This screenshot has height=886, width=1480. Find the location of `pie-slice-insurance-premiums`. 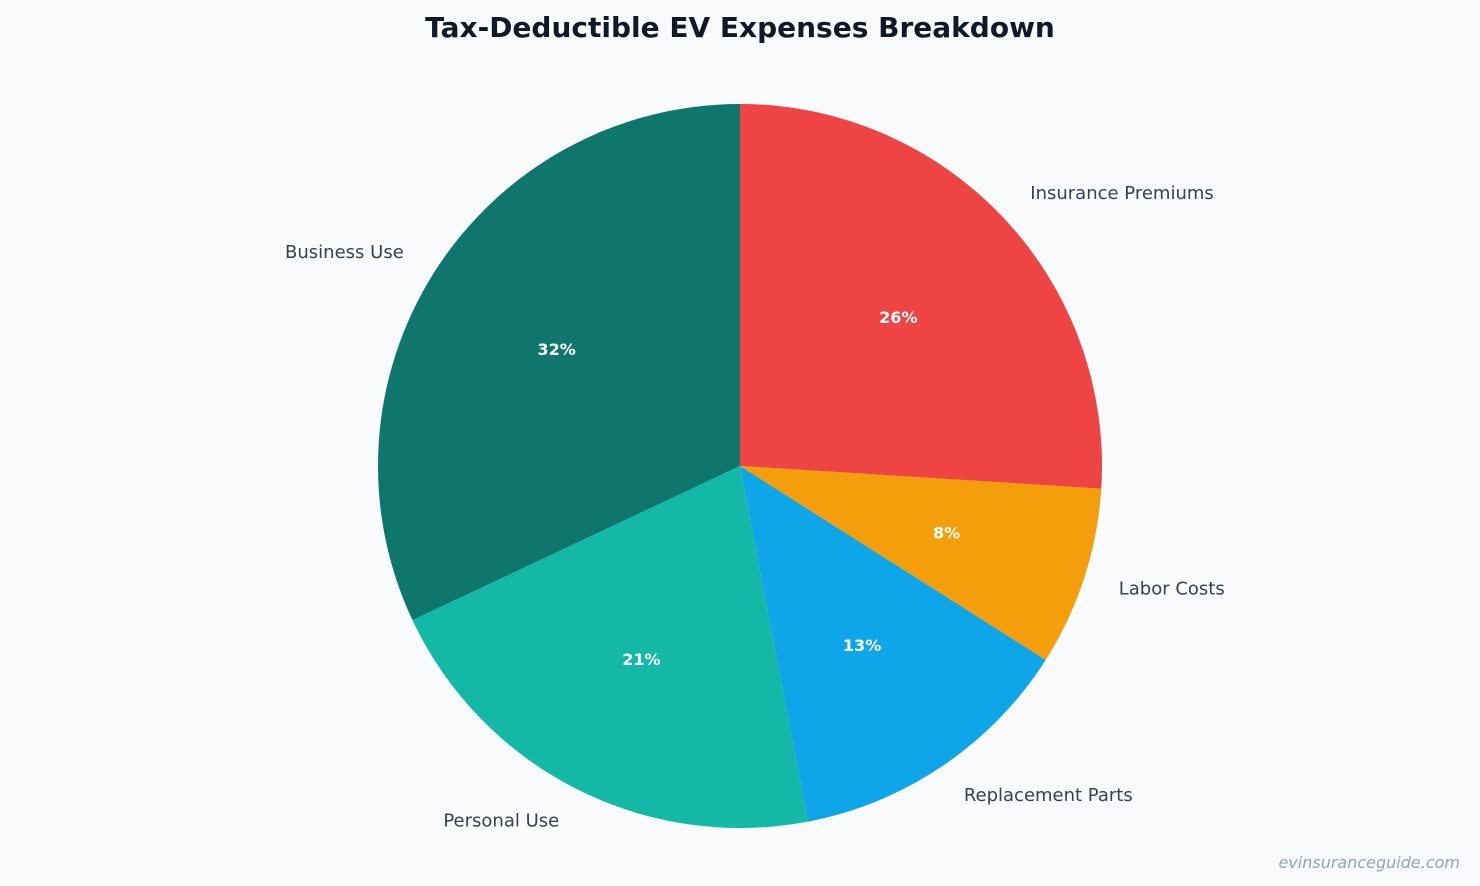

pie-slice-insurance-premiums is located at coordinates (921, 296).